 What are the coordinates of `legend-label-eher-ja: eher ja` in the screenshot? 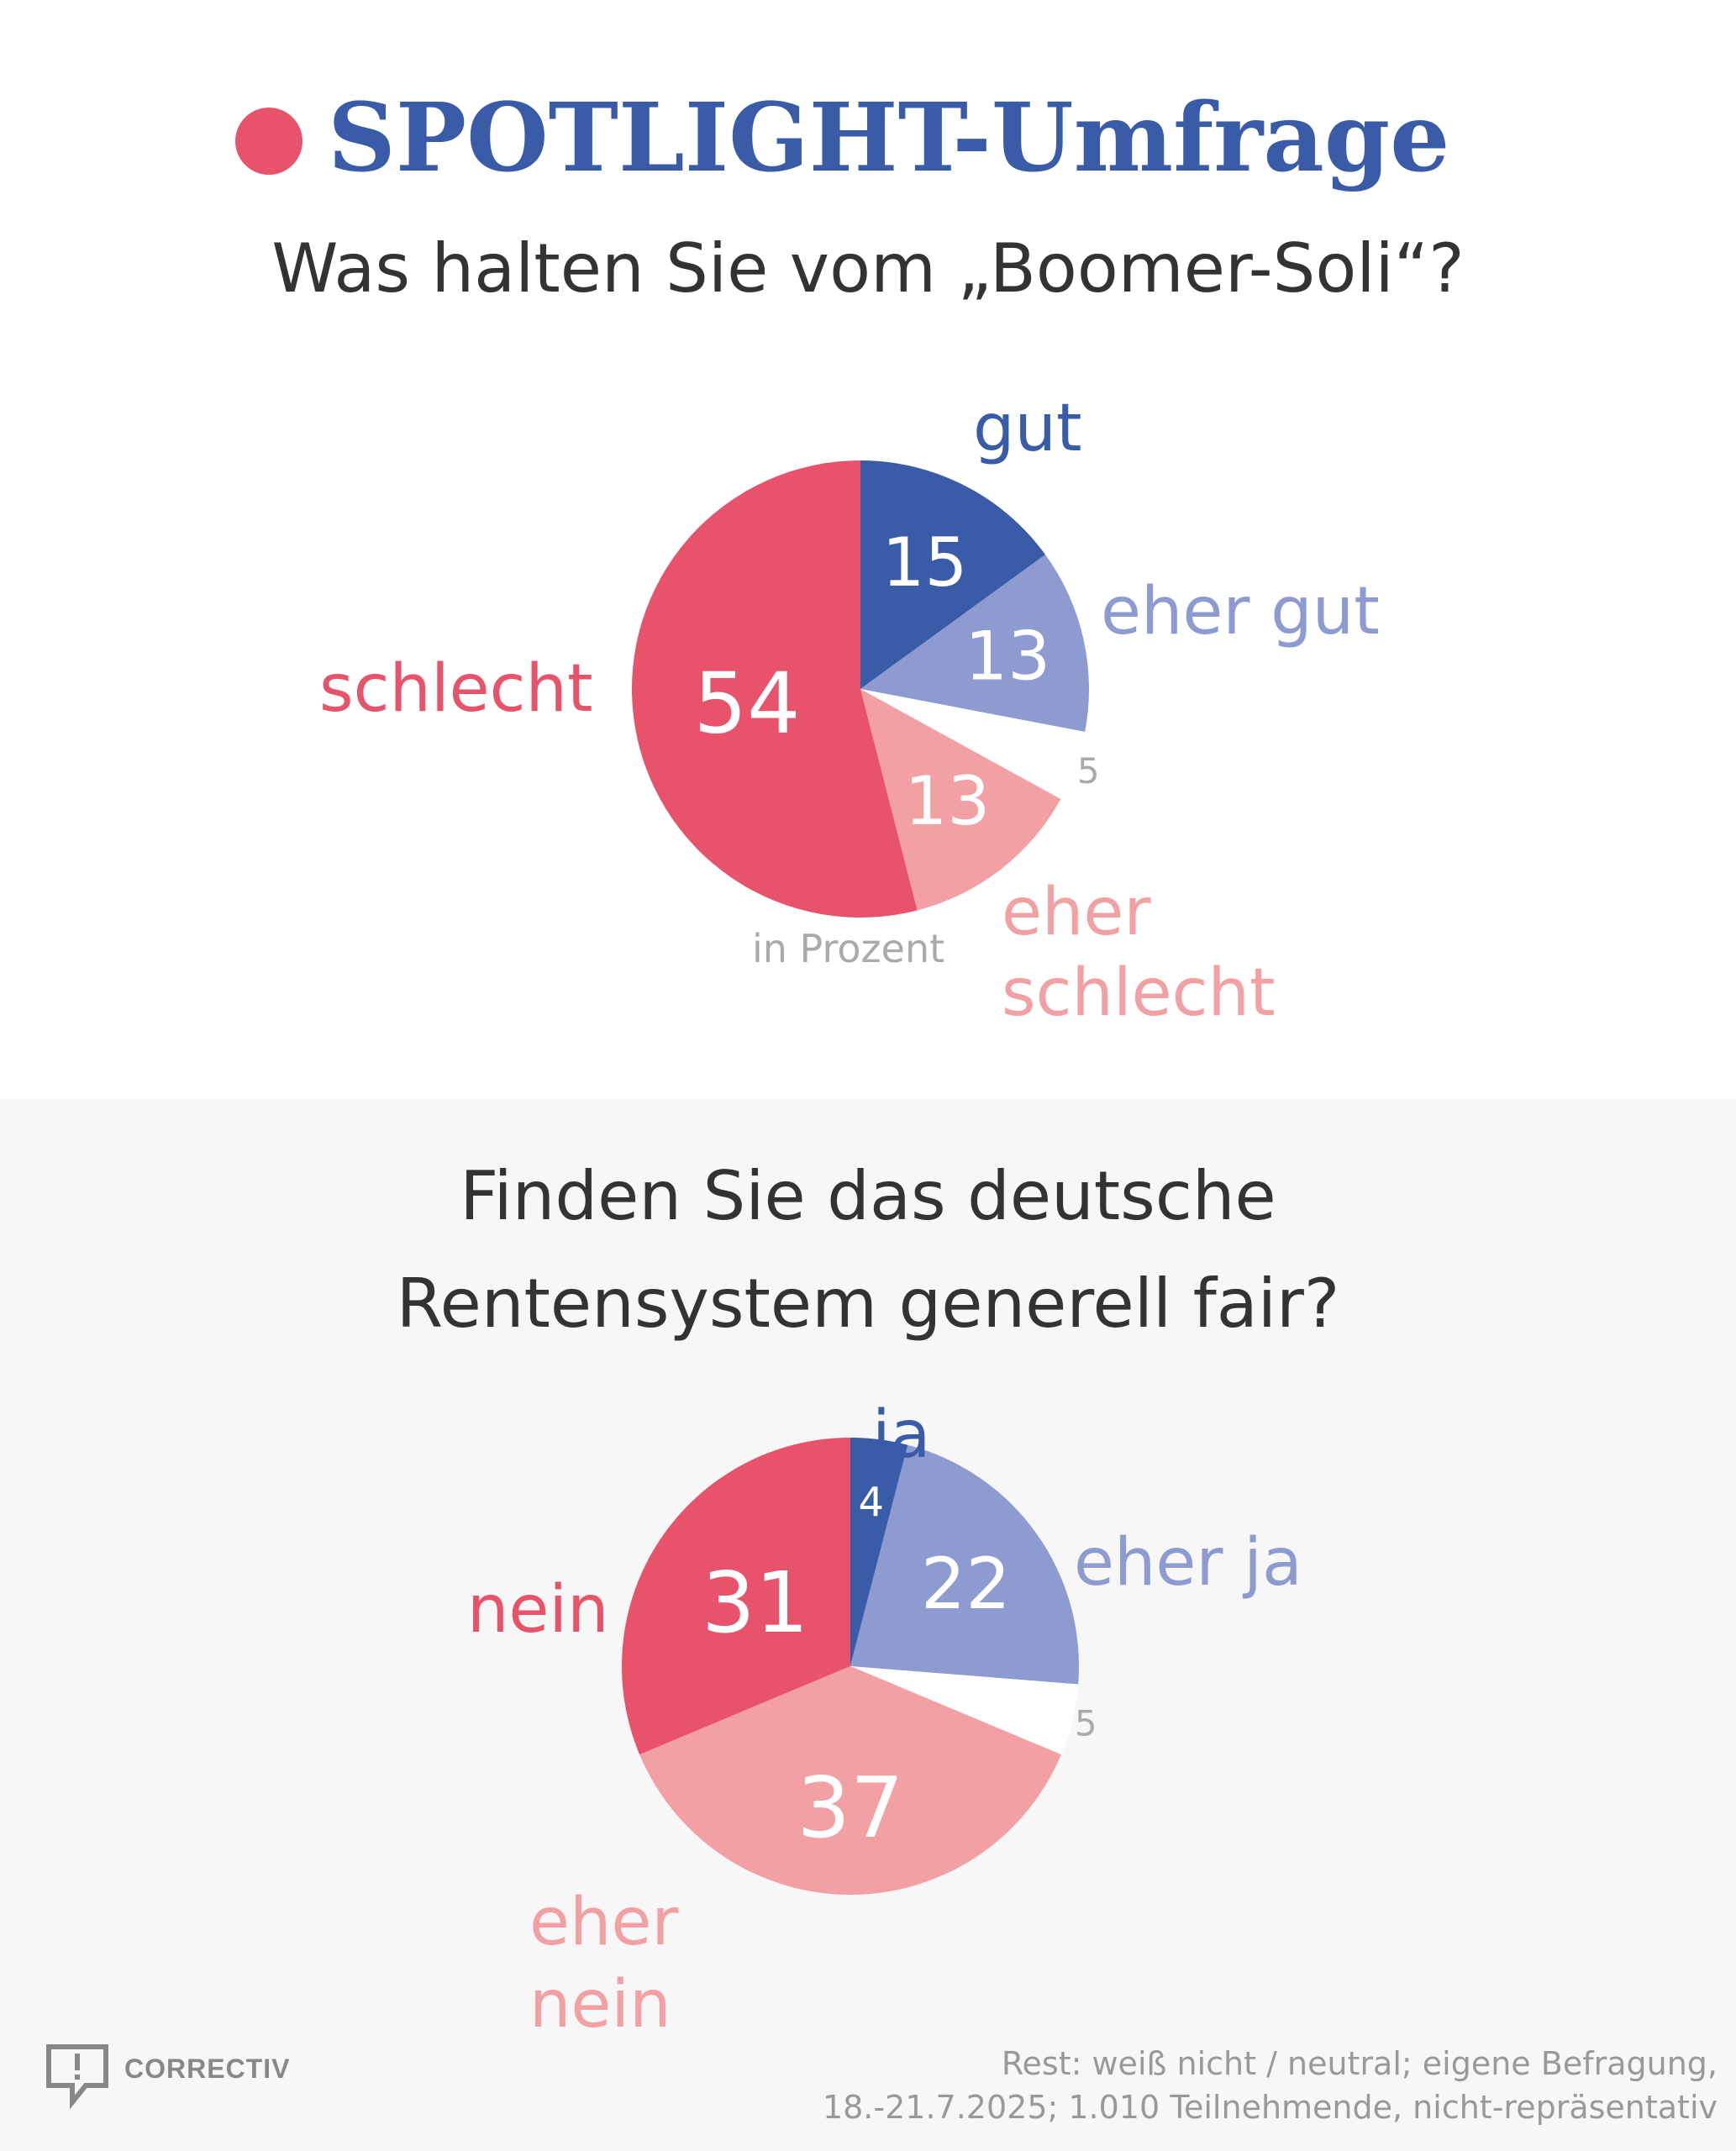 It's located at (1188, 1563).